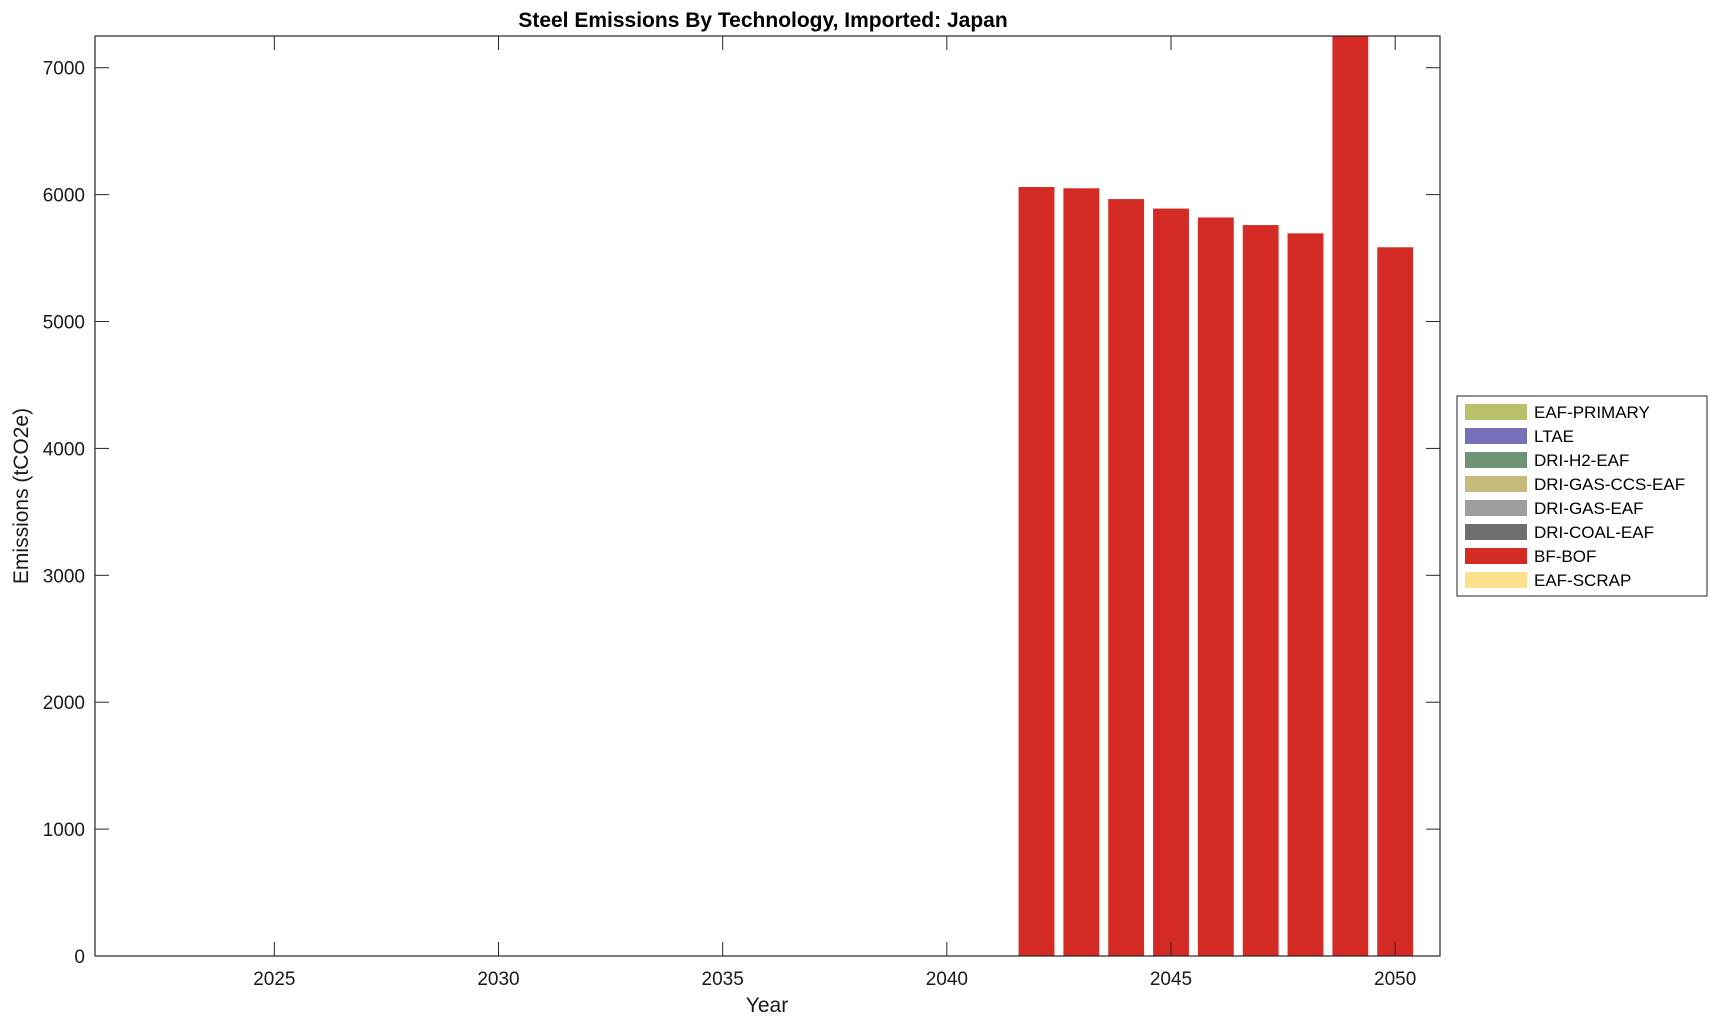 The width and height of the screenshot is (1714, 1021). Describe the element at coordinates (1582, 580) in the screenshot. I see `legend-label-eaf-scrap: EAF-SCRAP` at that location.